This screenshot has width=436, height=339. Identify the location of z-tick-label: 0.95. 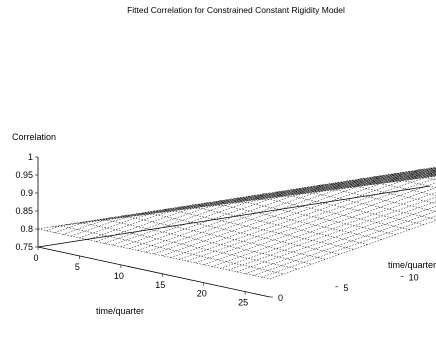
(24, 175).